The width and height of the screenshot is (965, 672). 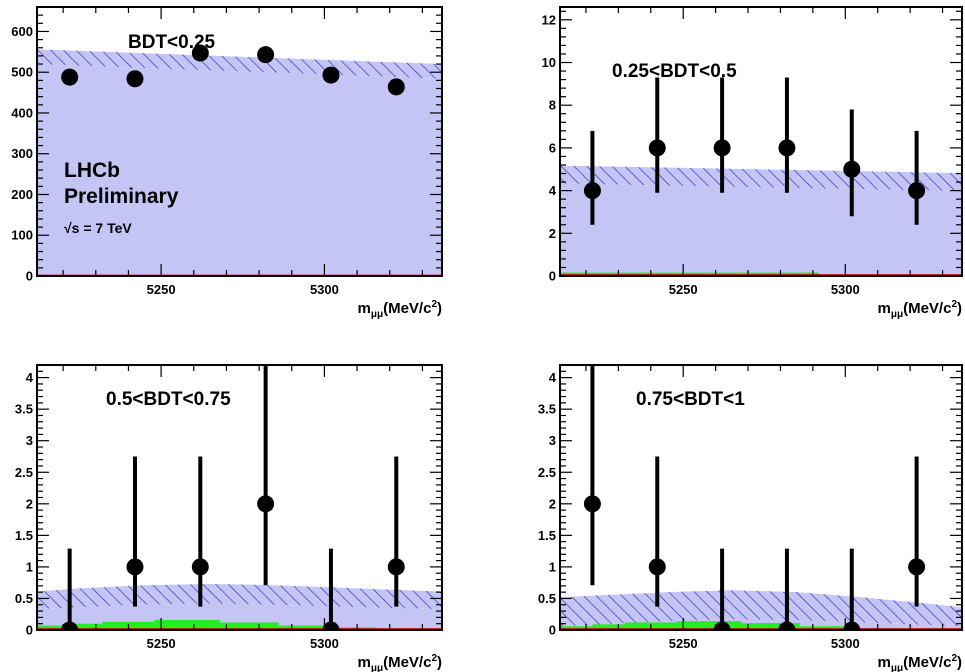 What do you see at coordinates (761, 229) in the screenshot?
I see `background-fit-fill` at bounding box center [761, 229].